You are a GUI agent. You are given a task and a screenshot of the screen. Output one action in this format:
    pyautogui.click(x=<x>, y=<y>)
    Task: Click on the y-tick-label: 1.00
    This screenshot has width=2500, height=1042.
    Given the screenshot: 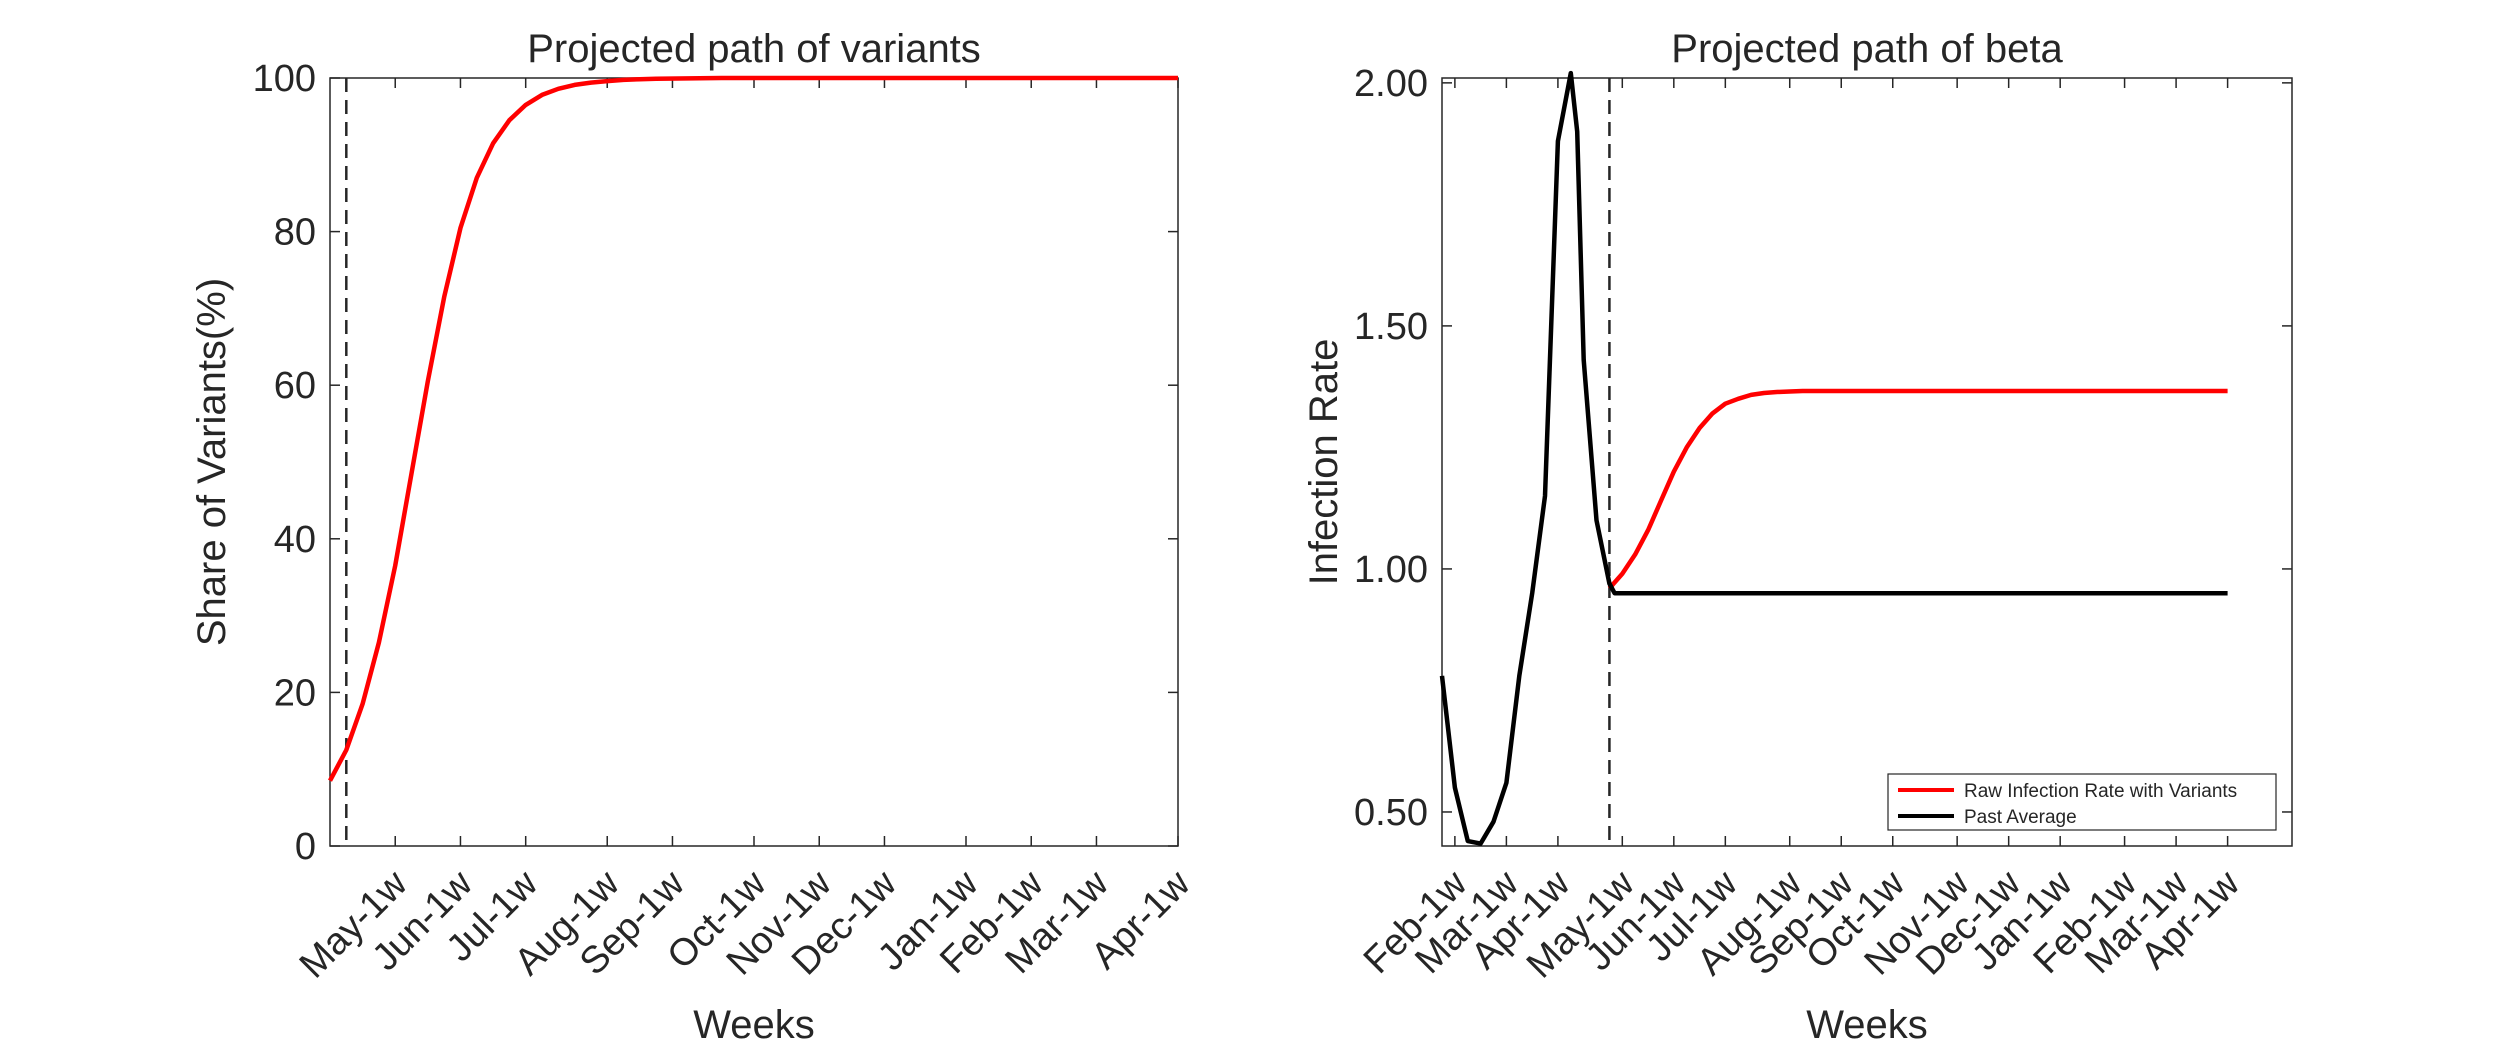 What is the action you would take?
    pyautogui.click(x=1391, y=570)
    